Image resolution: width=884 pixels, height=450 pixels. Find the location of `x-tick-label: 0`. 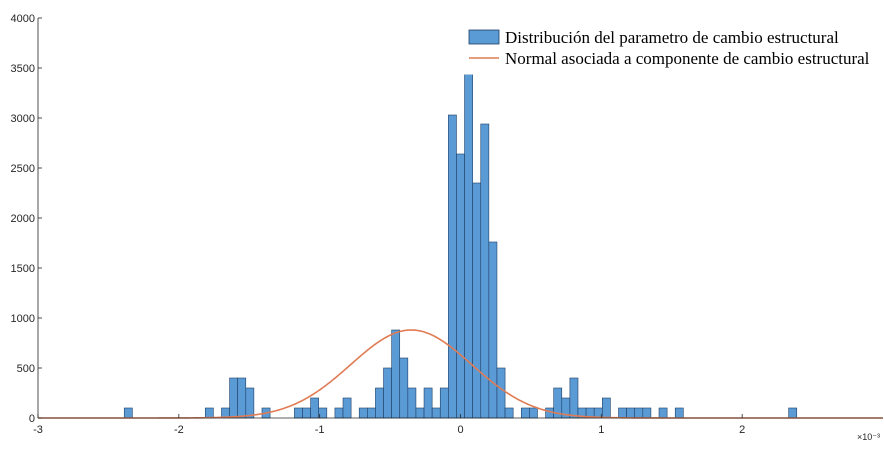

x-tick-label: 0 is located at coordinates (460, 430).